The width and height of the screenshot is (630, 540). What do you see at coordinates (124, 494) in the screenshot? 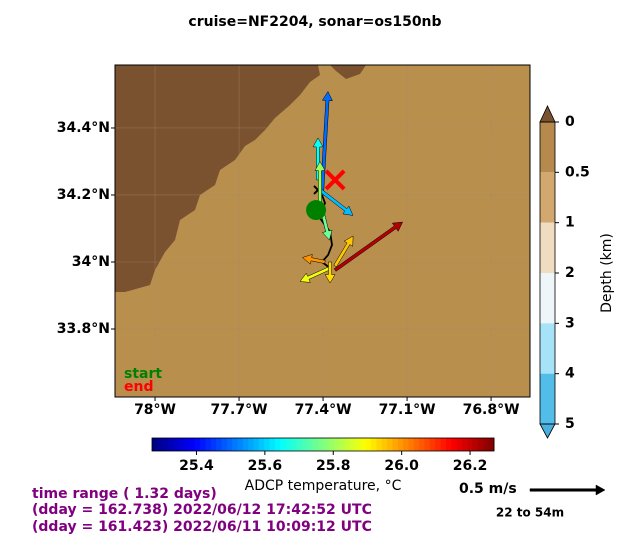
I see `time-range: time range ( 1.32 days)` at bounding box center [124, 494].